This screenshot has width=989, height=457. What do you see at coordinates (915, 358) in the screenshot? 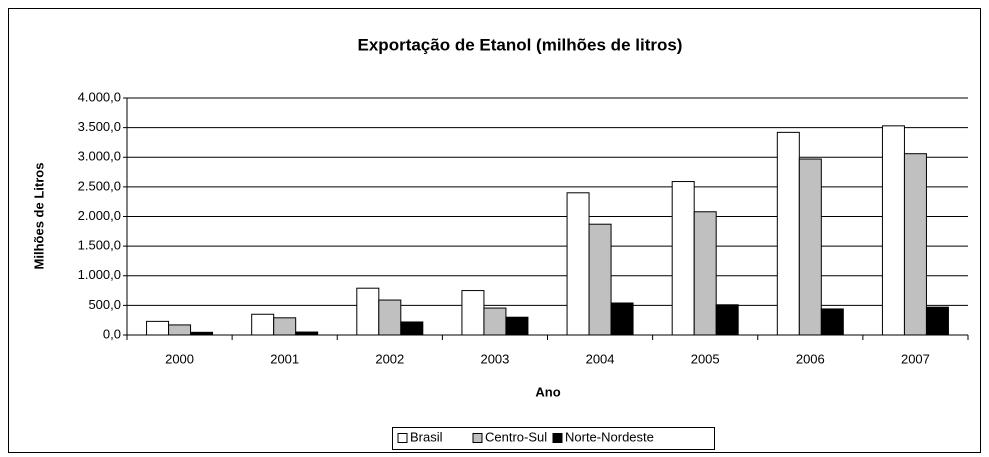
I see `x-tick-label: 2007` at bounding box center [915, 358].